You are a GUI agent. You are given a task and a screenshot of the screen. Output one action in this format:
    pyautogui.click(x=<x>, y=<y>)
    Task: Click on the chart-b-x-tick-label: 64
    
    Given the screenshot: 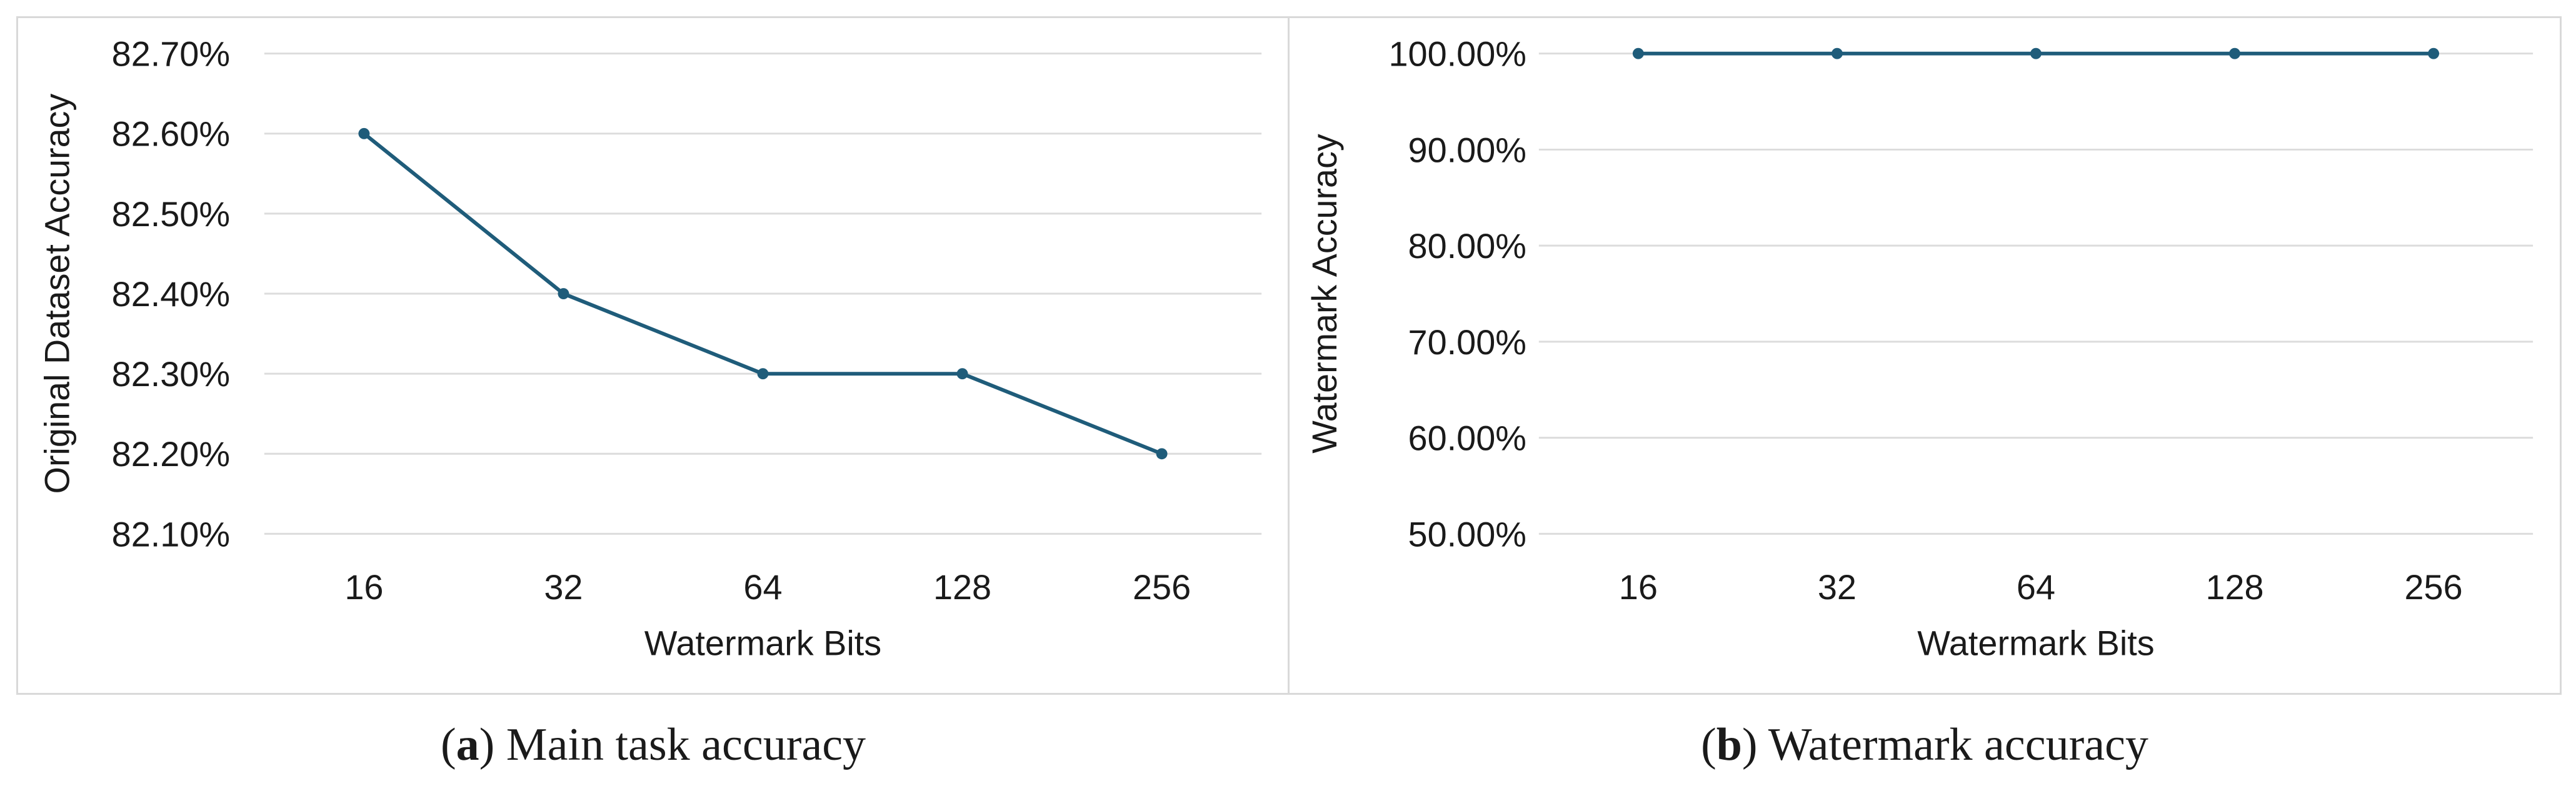 What is the action you would take?
    pyautogui.click(x=2036, y=587)
    